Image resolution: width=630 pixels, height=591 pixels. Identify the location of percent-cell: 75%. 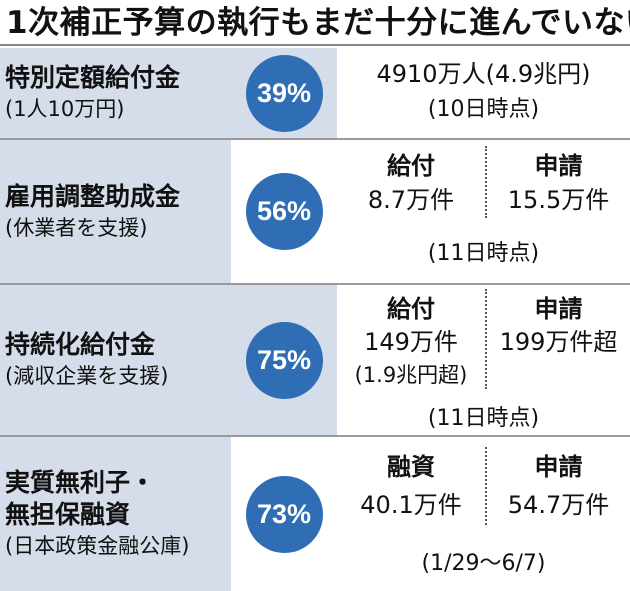
(284, 360).